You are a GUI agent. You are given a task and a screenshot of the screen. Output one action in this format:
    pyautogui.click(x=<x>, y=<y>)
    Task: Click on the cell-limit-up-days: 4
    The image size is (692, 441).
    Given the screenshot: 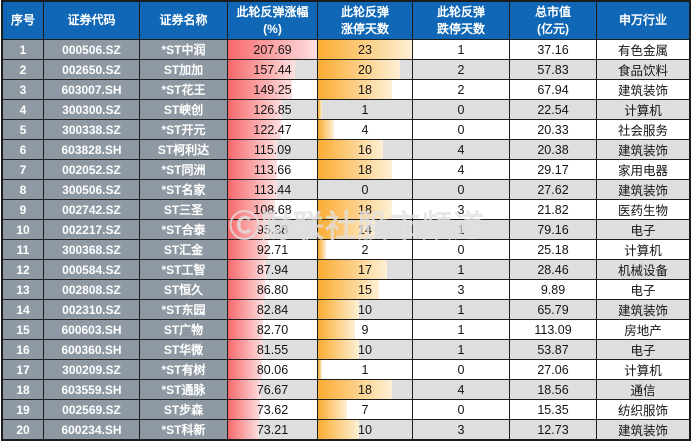 What is the action you would take?
    pyautogui.click(x=365, y=129)
    